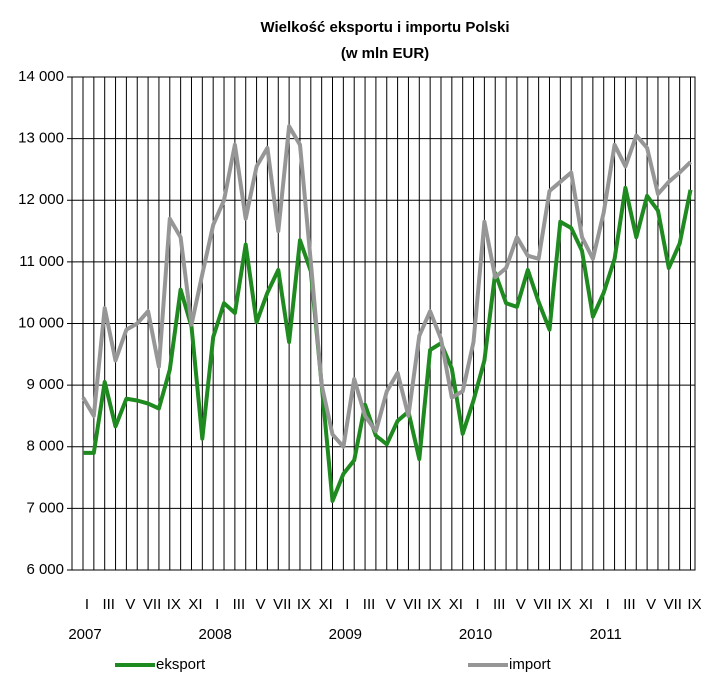 This screenshot has height=680, width=701. I want to click on year-label: 2008, so click(214, 634).